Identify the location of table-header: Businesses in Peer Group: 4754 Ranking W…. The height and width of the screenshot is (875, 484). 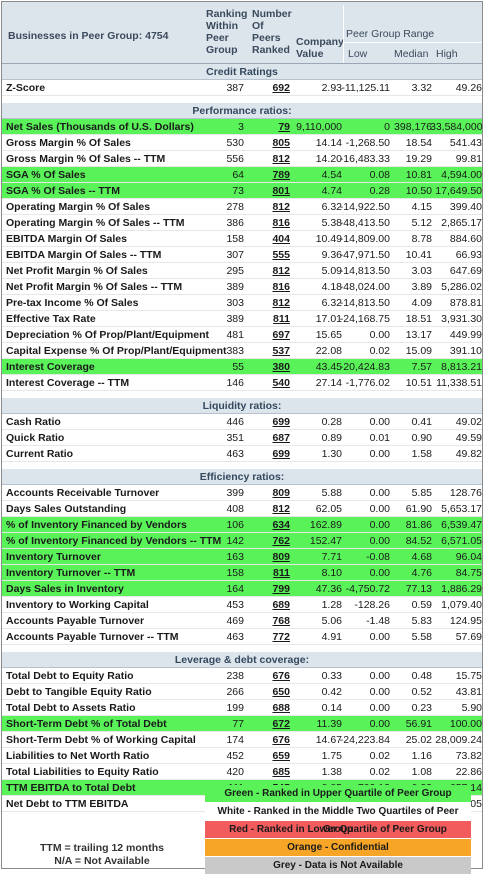
(242, 33).